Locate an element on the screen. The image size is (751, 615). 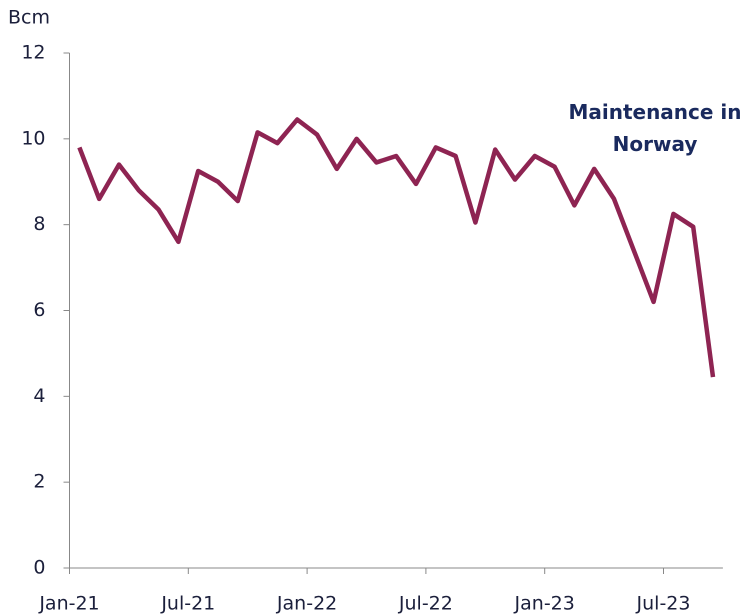
x-tick-label: Jan-22 is located at coordinates (306, 604).